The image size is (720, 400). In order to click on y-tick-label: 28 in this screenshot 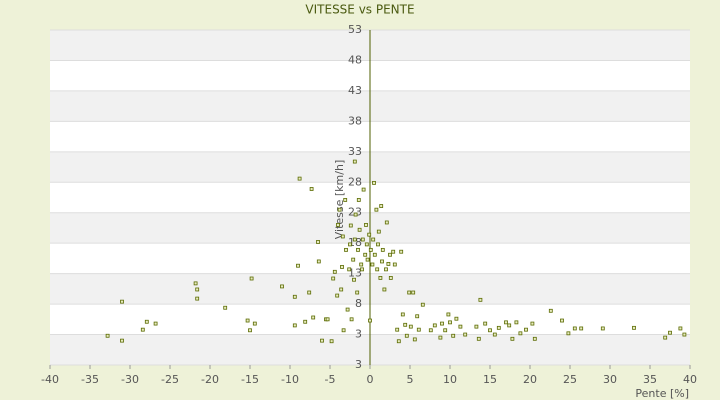, I will do `click(355, 181)`.